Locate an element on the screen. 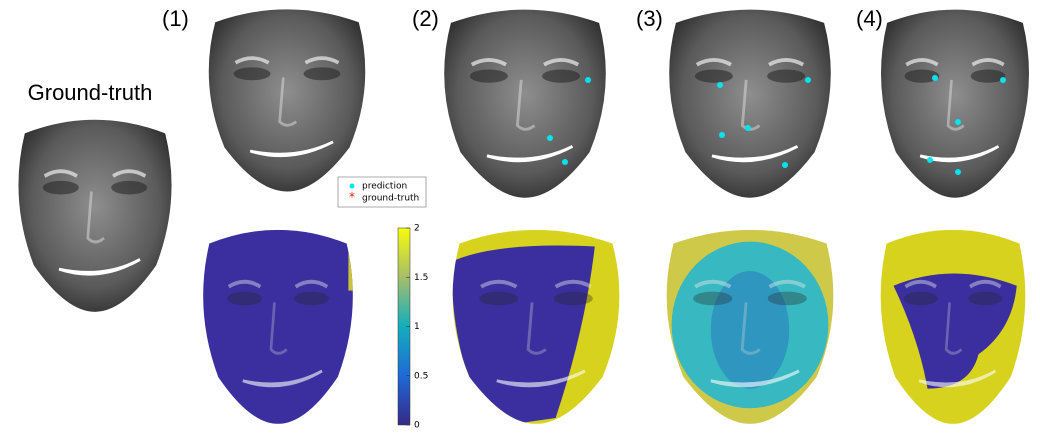  panel-label: (2) is located at coordinates (425, 18).